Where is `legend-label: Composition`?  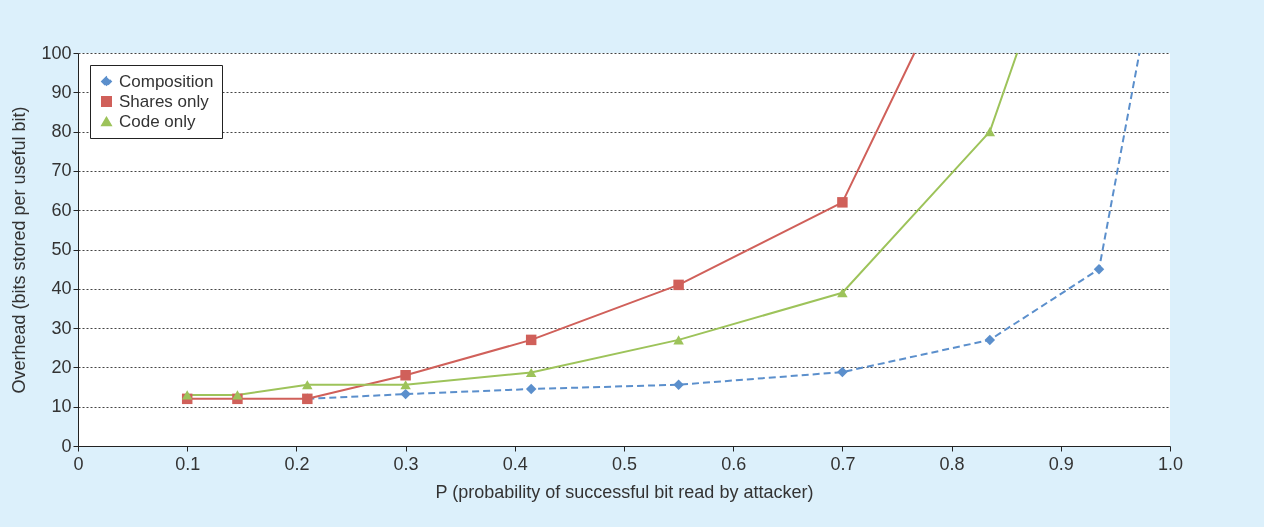 legend-label: Composition is located at coordinates (166, 81).